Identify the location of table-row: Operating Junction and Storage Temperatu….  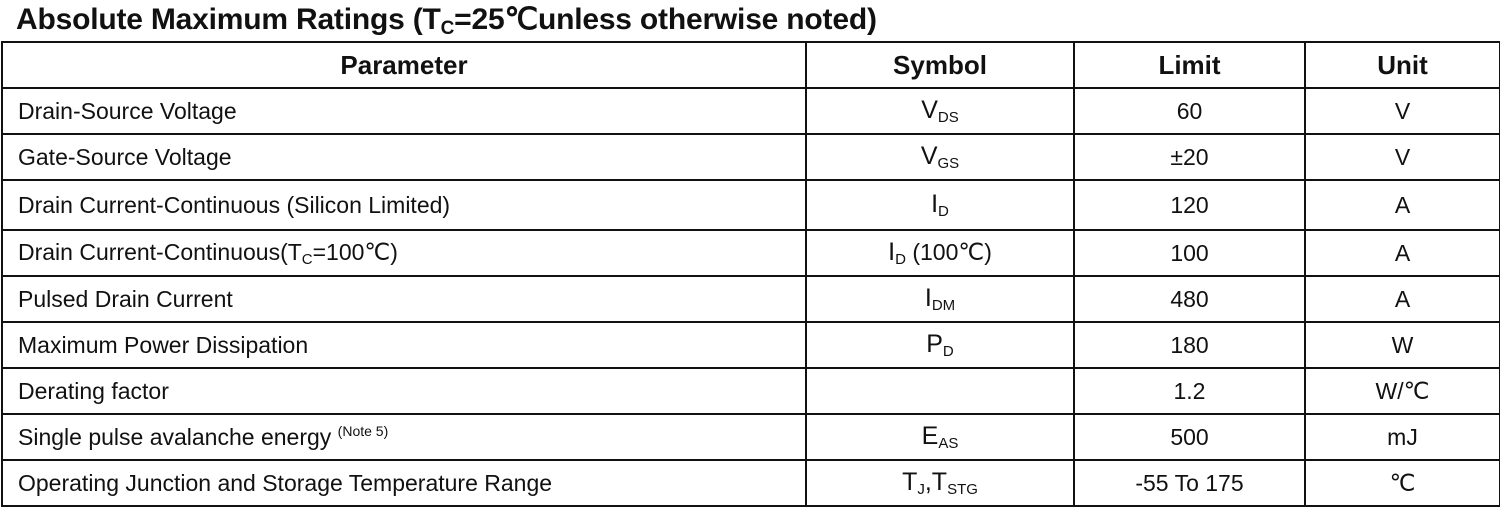
(750, 483).